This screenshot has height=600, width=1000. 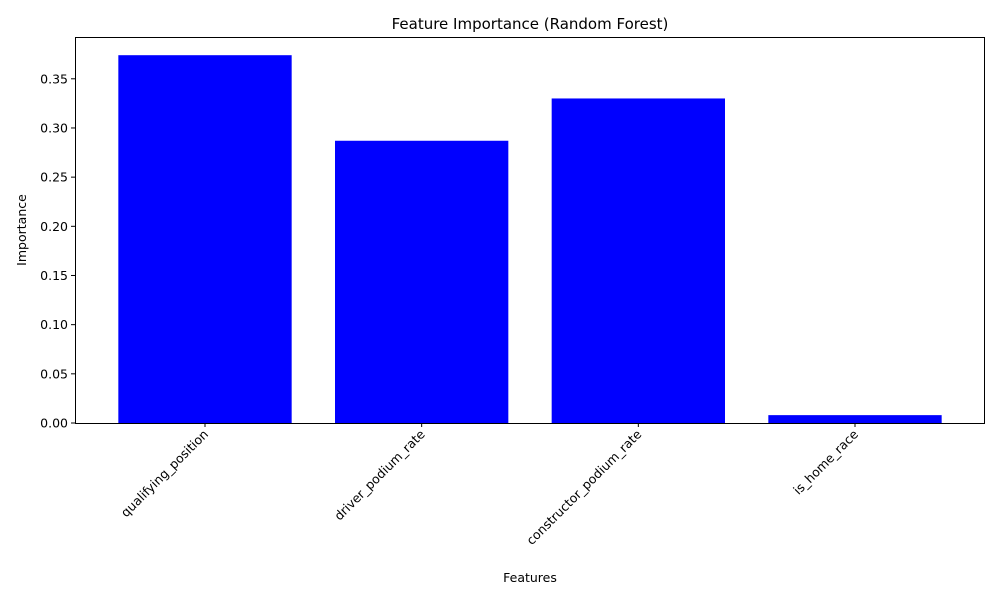 I want to click on y-axis: 0.00 0.05 0.10 0.15 0.20 0.25 0.30 0.35, so click(x=57, y=251).